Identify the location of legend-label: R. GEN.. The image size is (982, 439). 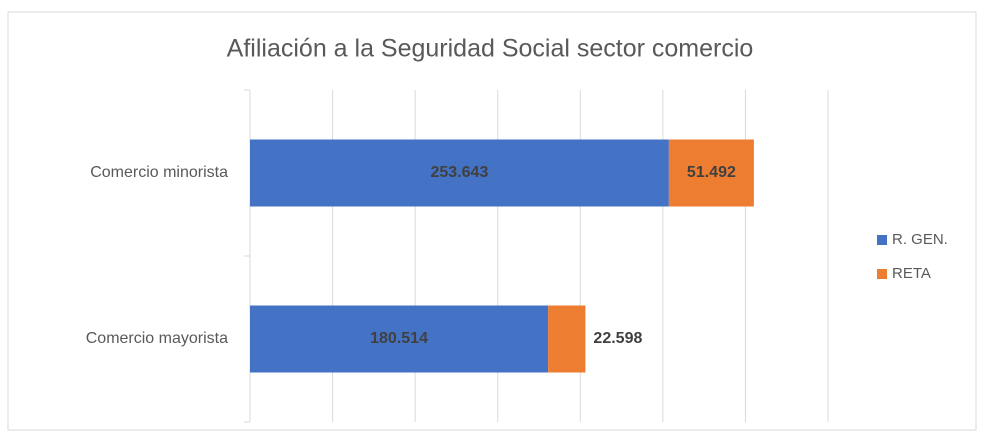
(920, 239).